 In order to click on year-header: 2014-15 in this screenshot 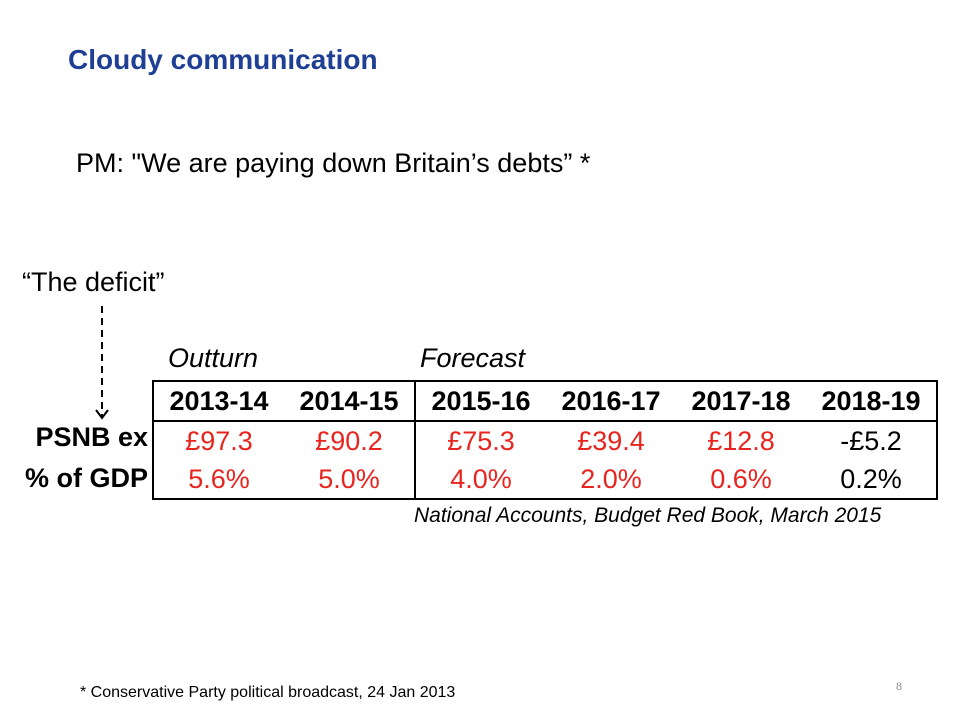, I will do `click(350, 401)`.